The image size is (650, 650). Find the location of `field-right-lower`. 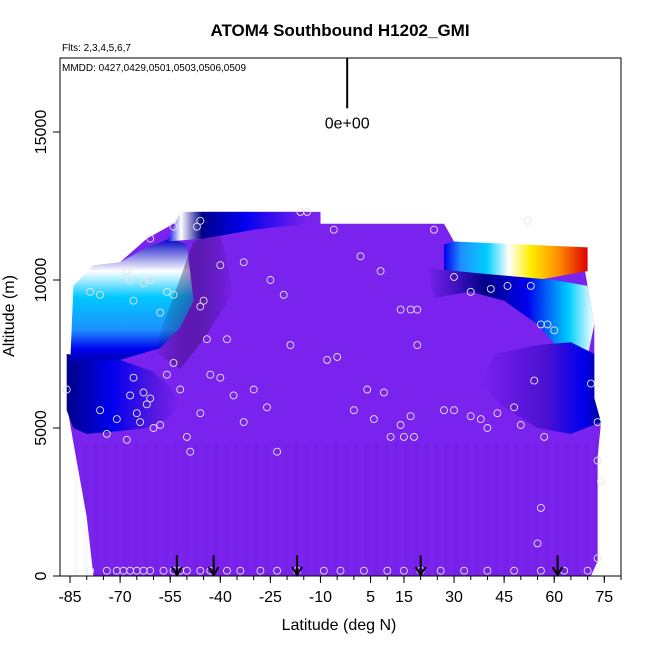

field-right-lower is located at coordinates (540, 388).